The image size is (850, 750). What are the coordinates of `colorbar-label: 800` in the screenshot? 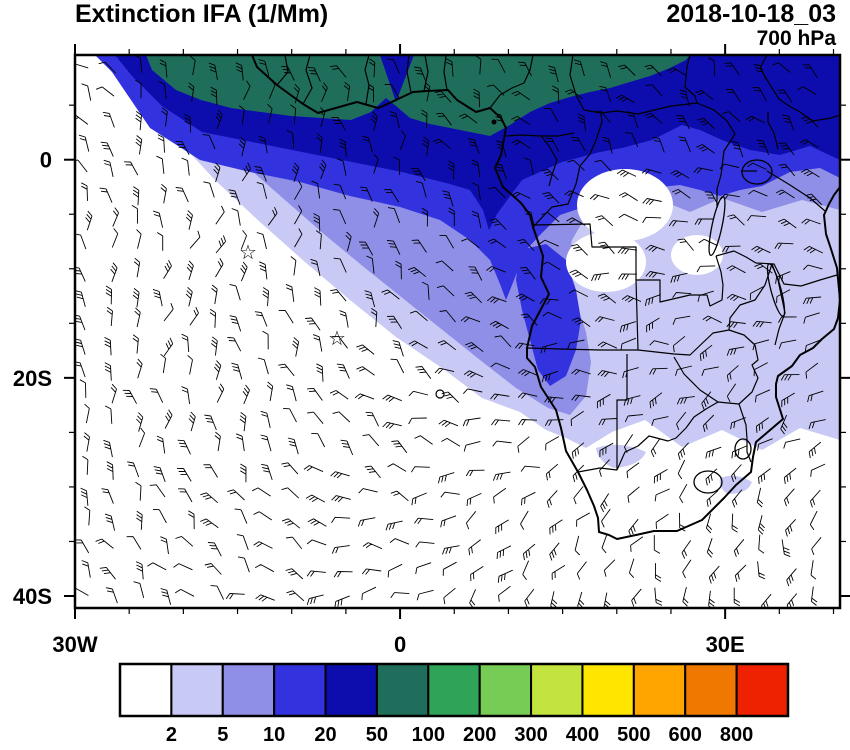 It's located at (736, 735).